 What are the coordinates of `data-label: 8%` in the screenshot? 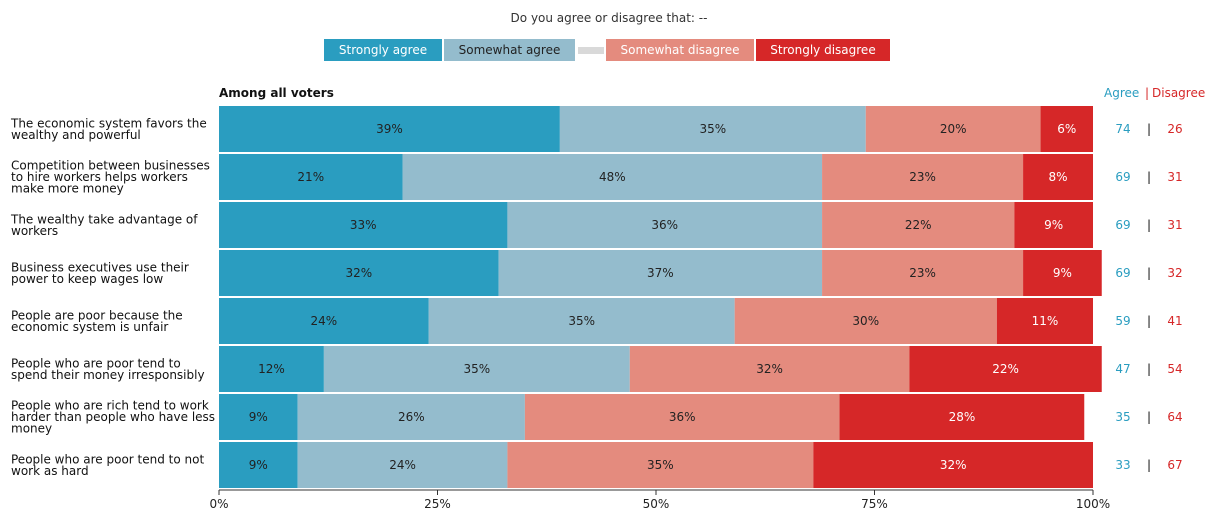 It's located at (1058, 177).